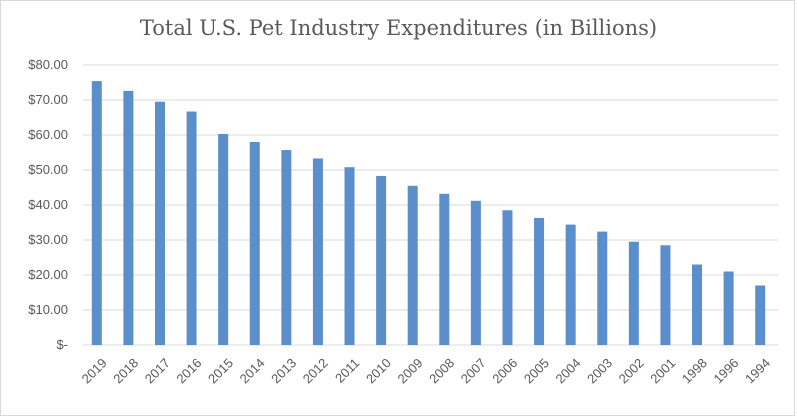 This screenshot has width=797, height=418. What do you see at coordinates (568, 370) in the screenshot?
I see `x-tick-label: 2004` at bounding box center [568, 370].